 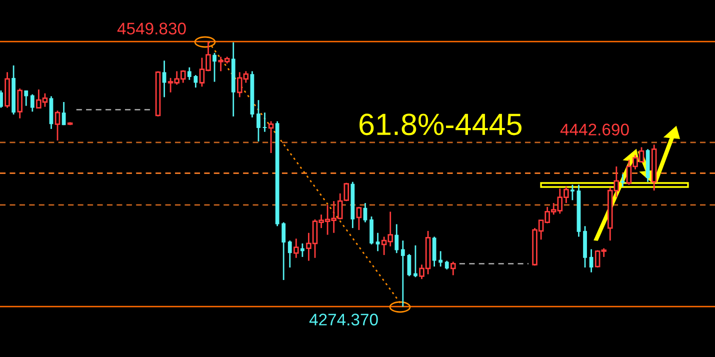 I want to click on annotation: 4549.830, so click(x=151, y=28).